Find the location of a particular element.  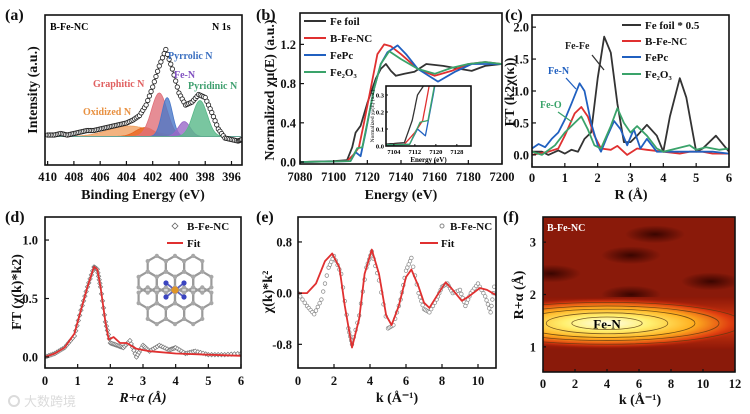

a-plot-frame is located at coordinates (143, 90).